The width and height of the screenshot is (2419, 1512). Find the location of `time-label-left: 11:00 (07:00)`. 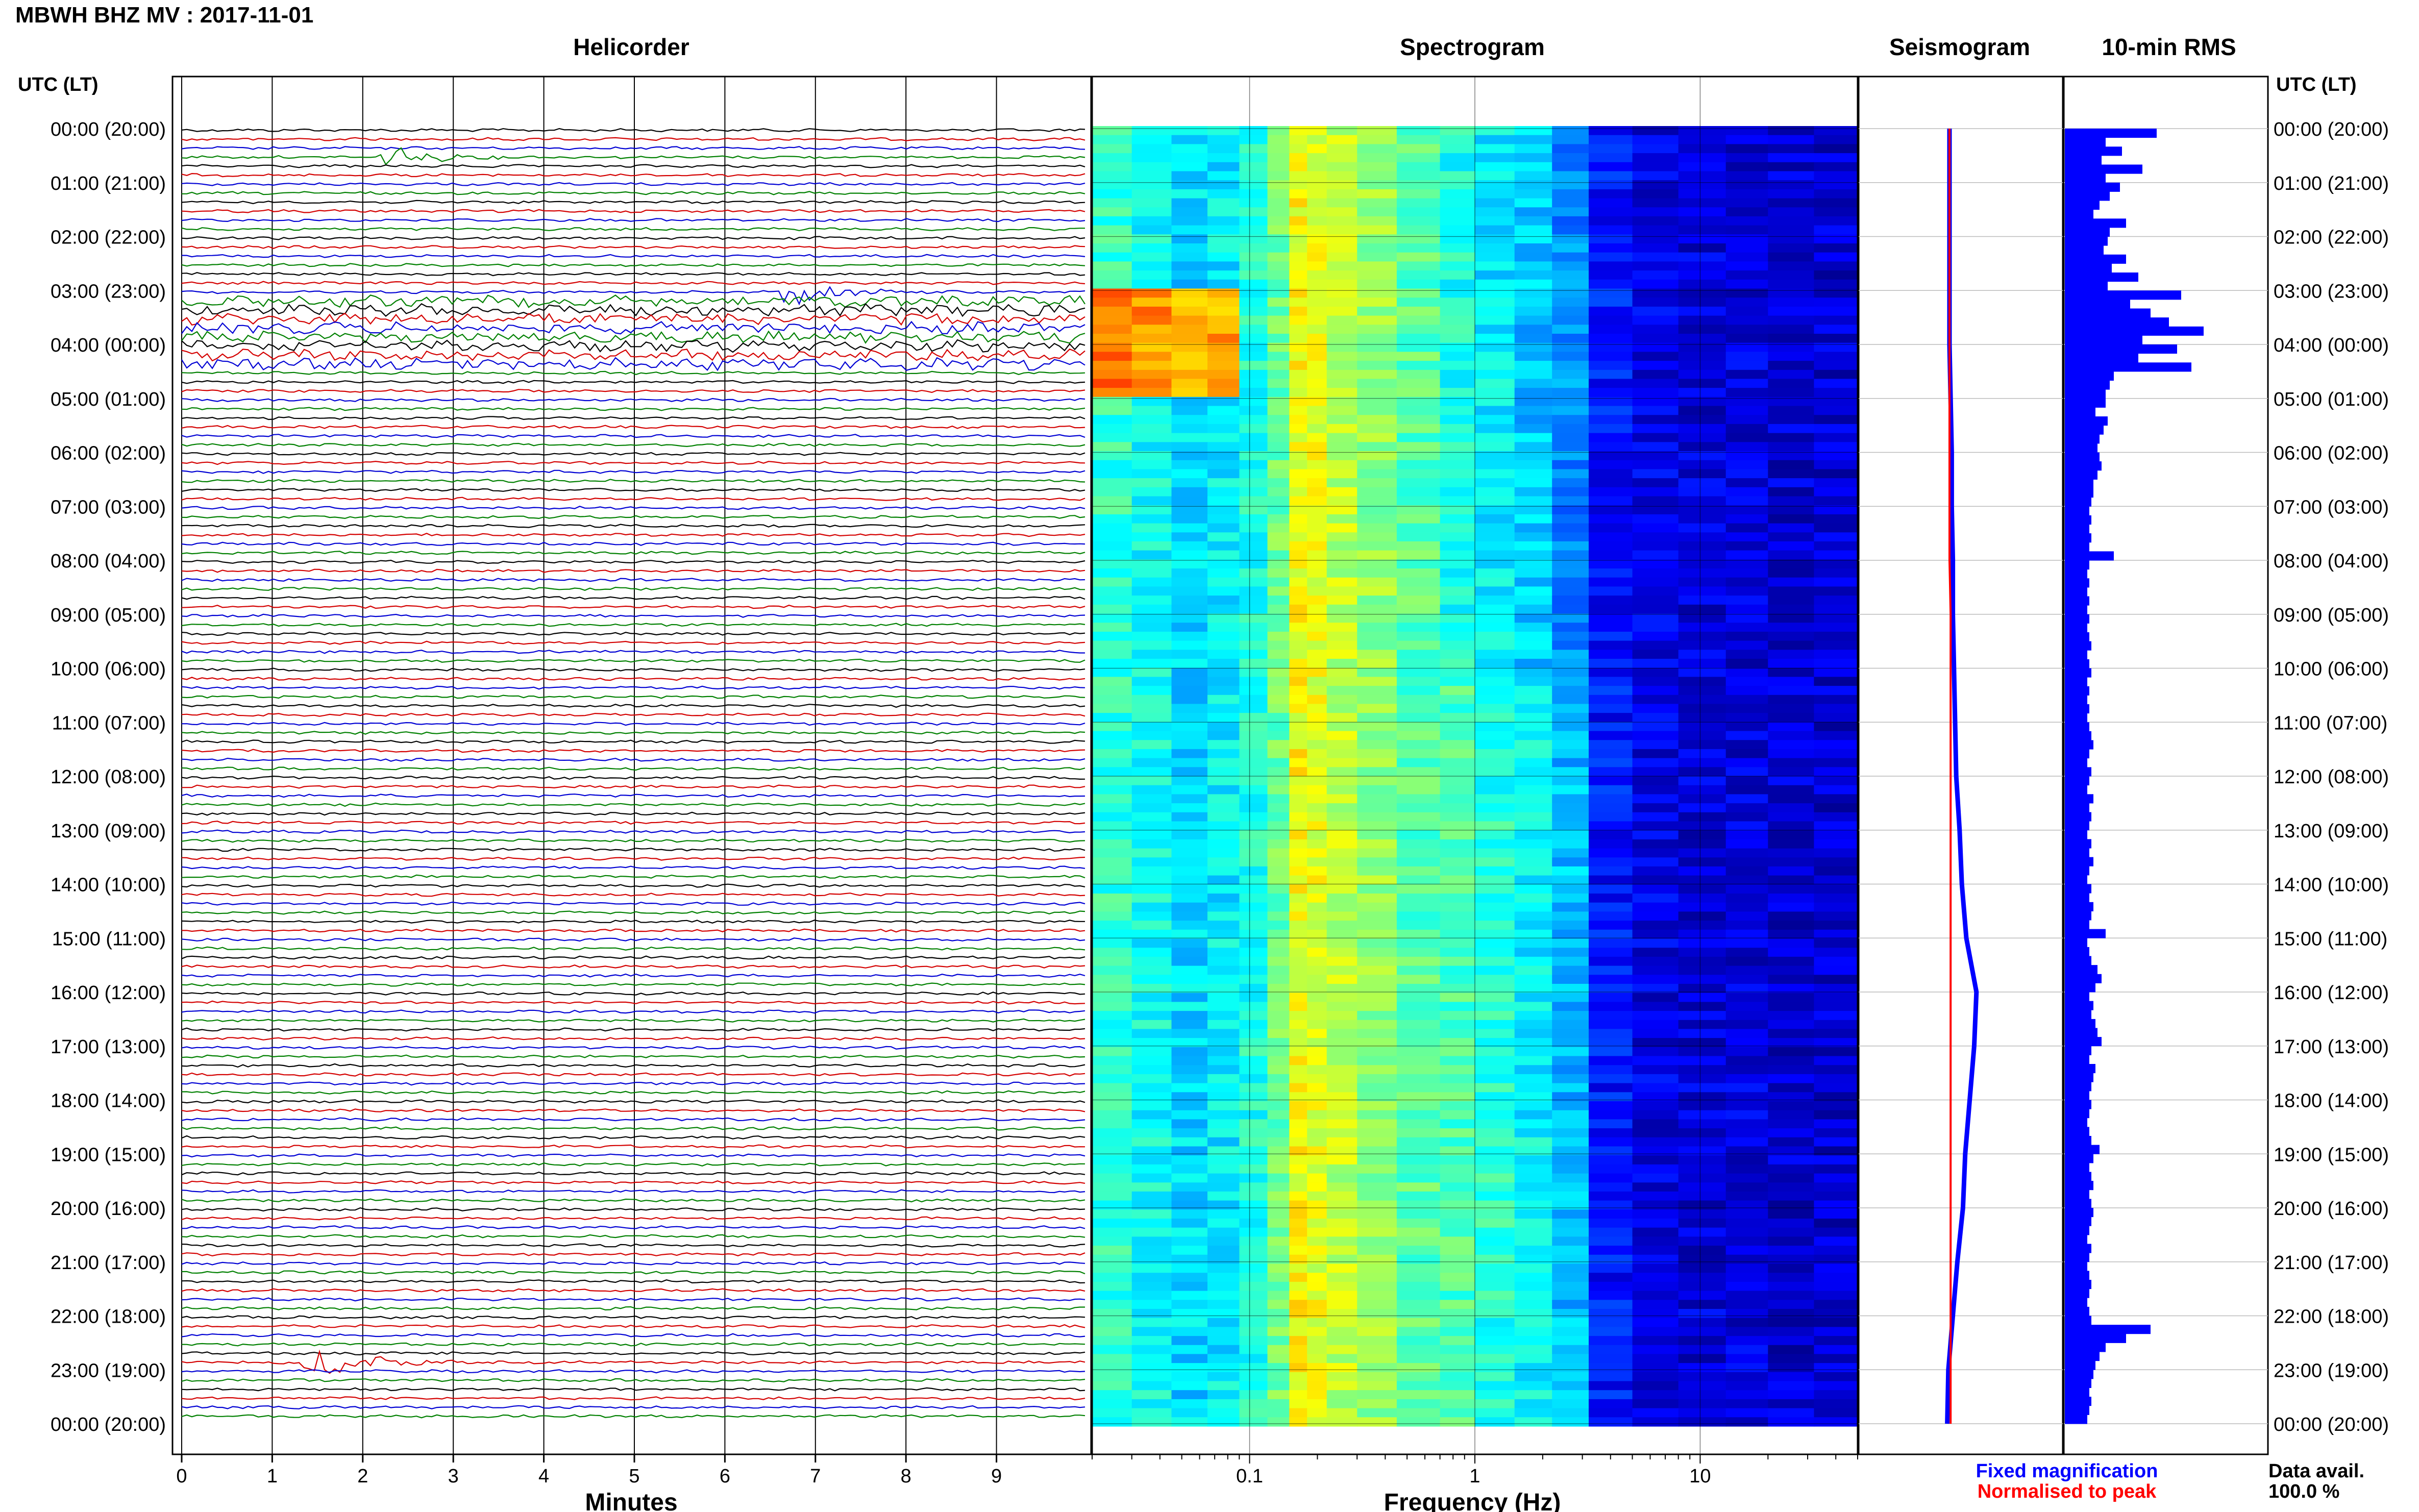

time-label-left: 11:00 (07:00) is located at coordinates (109, 723).